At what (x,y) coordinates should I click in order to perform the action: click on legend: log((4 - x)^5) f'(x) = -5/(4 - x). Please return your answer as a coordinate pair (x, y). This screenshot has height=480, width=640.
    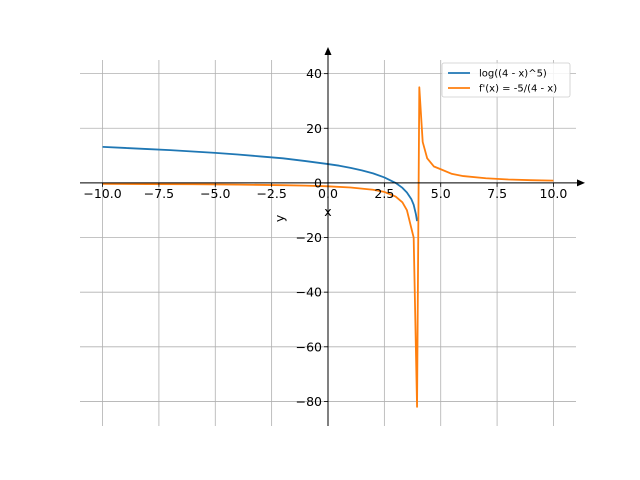
    Looking at the image, I should click on (506, 80).